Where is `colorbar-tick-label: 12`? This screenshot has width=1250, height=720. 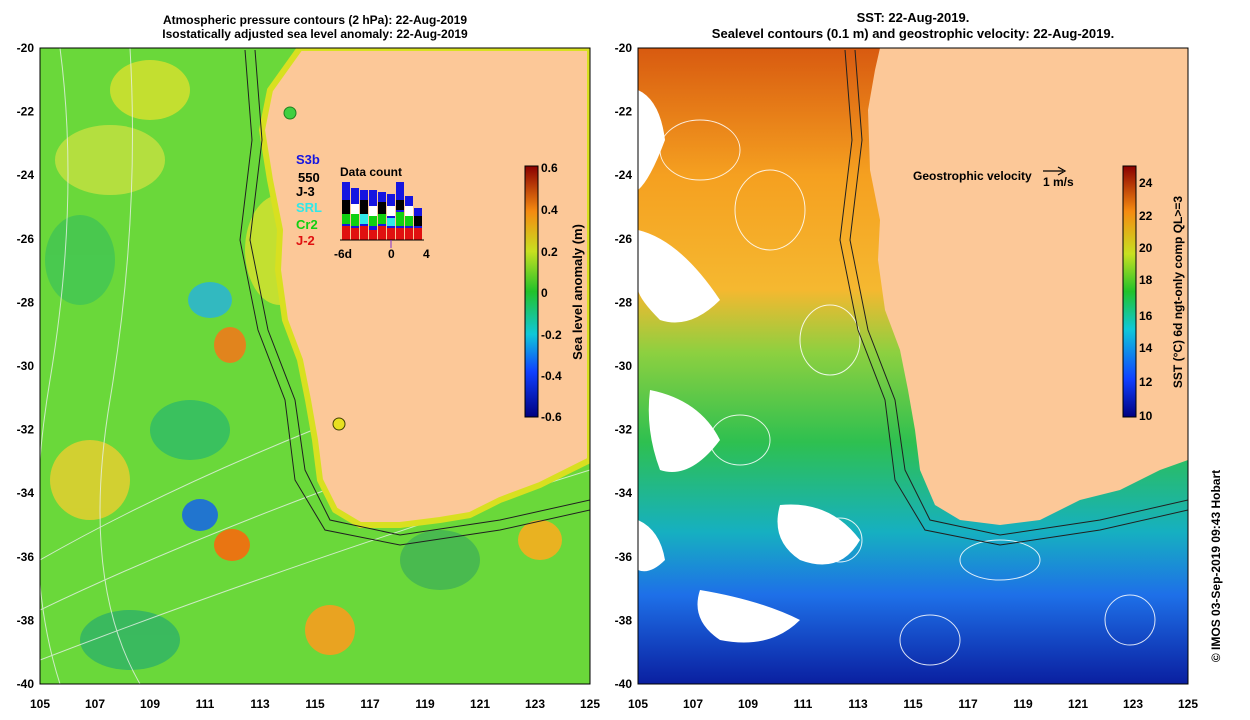 colorbar-tick-label: 12 is located at coordinates (1146, 382).